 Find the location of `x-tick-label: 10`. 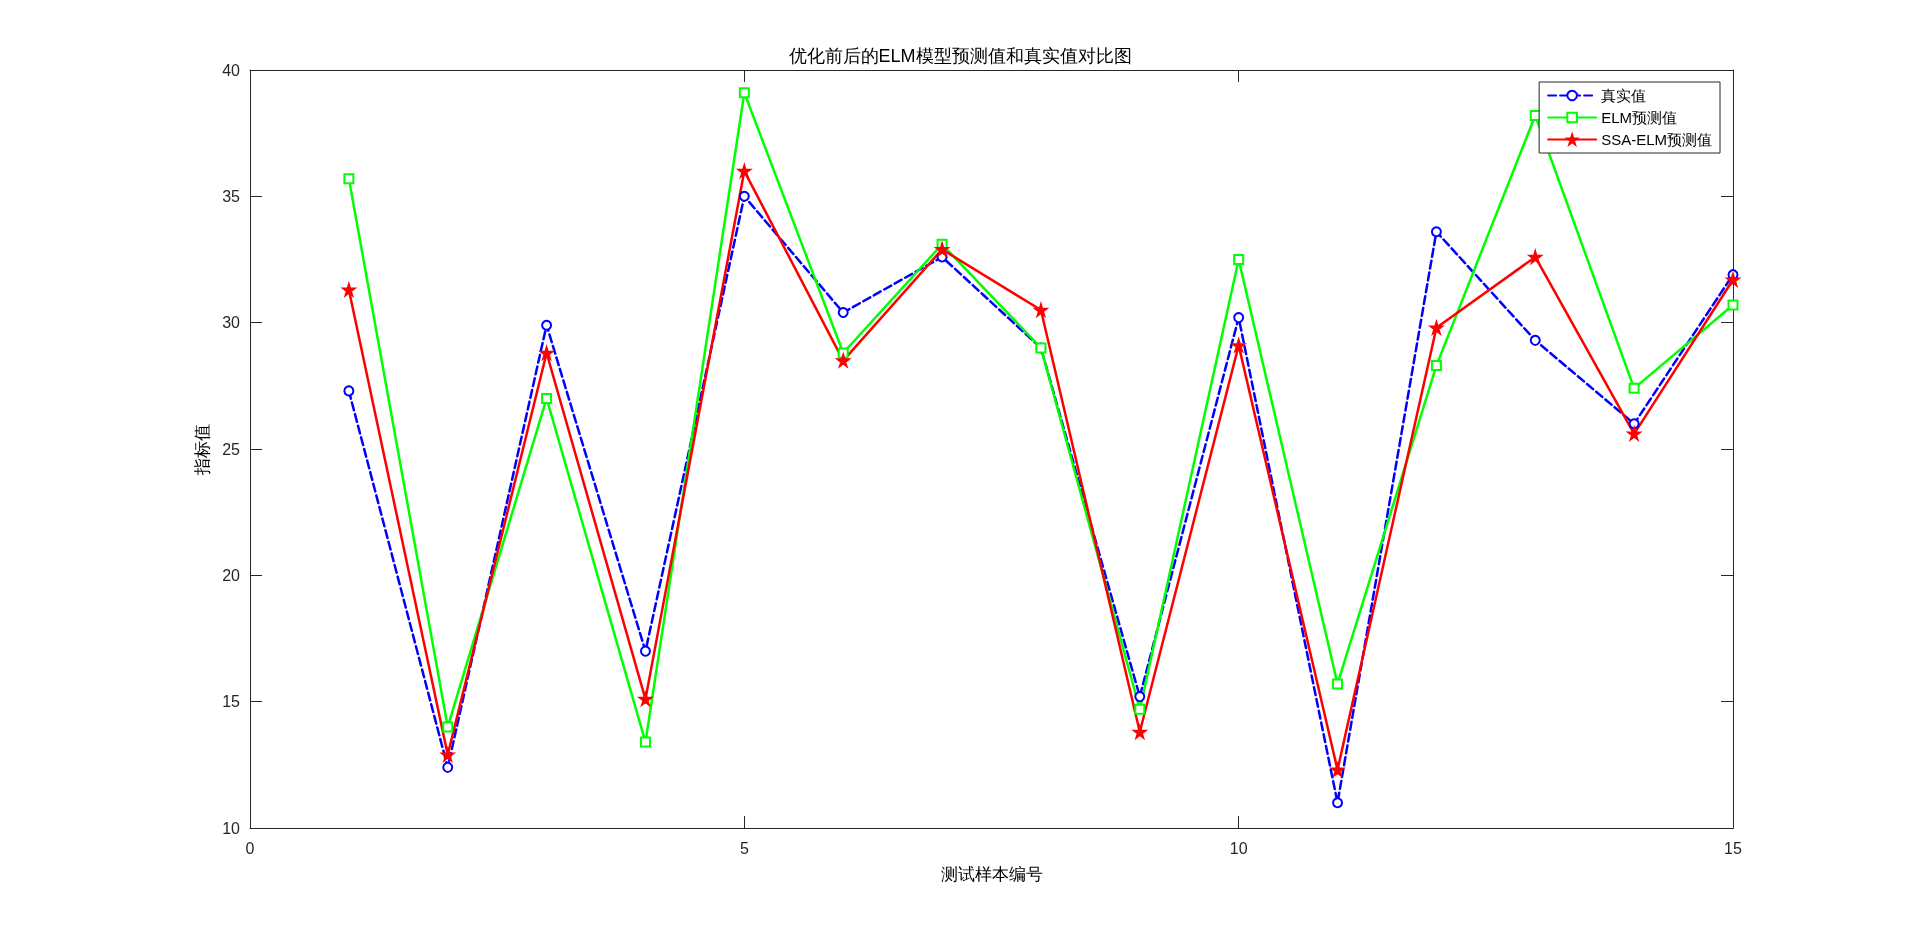

x-tick-label: 10 is located at coordinates (1238, 848).